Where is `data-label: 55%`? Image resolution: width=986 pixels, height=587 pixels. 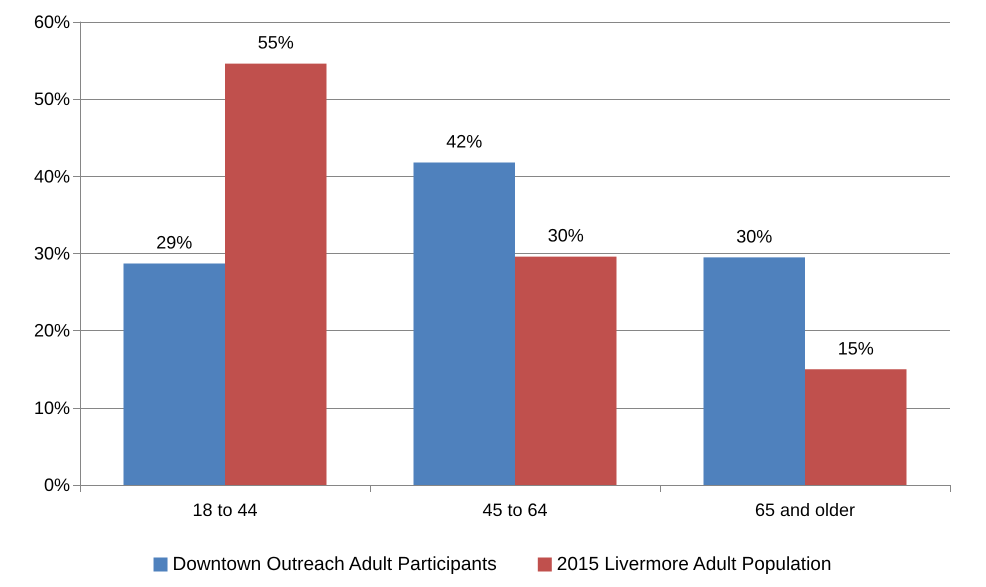 data-label: 55% is located at coordinates (276, 42).